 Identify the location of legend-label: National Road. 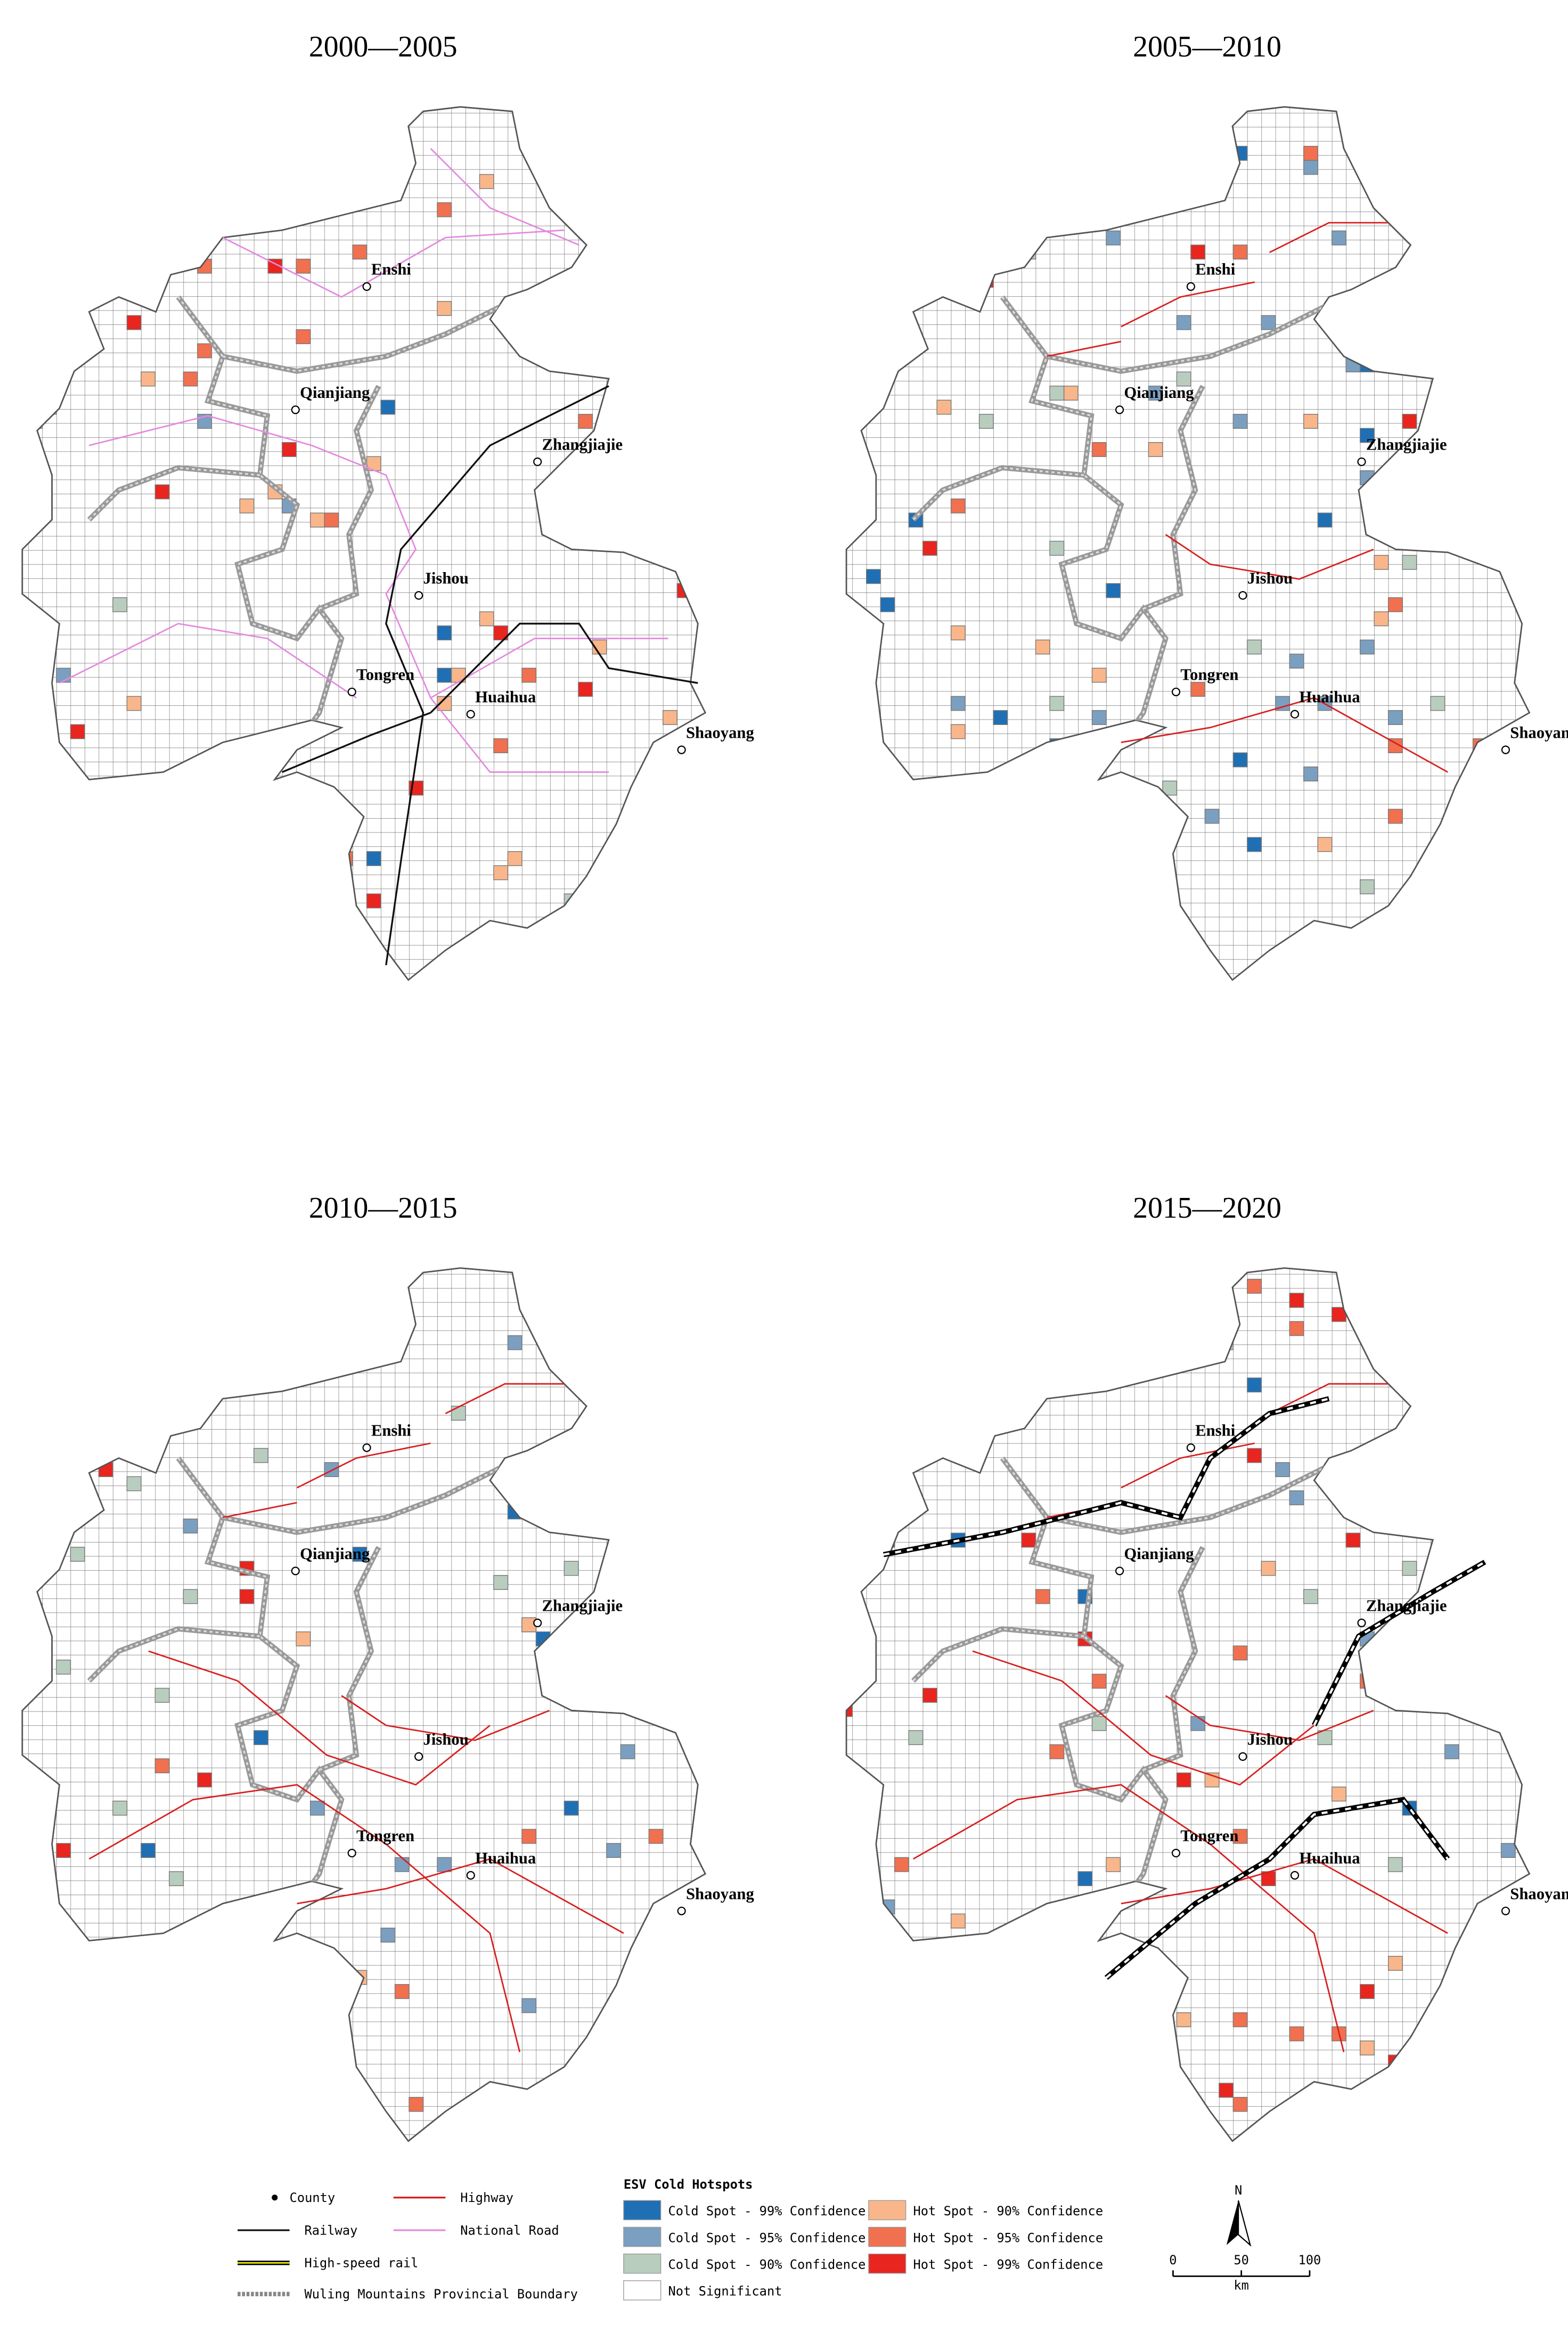
(510, 2230).